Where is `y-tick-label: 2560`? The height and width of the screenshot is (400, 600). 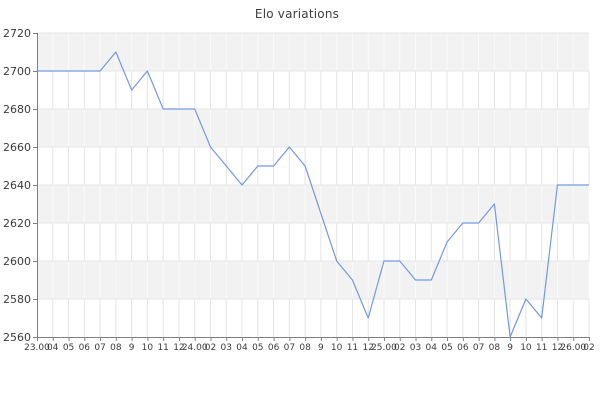
y-tick-label: 2560 is located at coordinates (17, 337).